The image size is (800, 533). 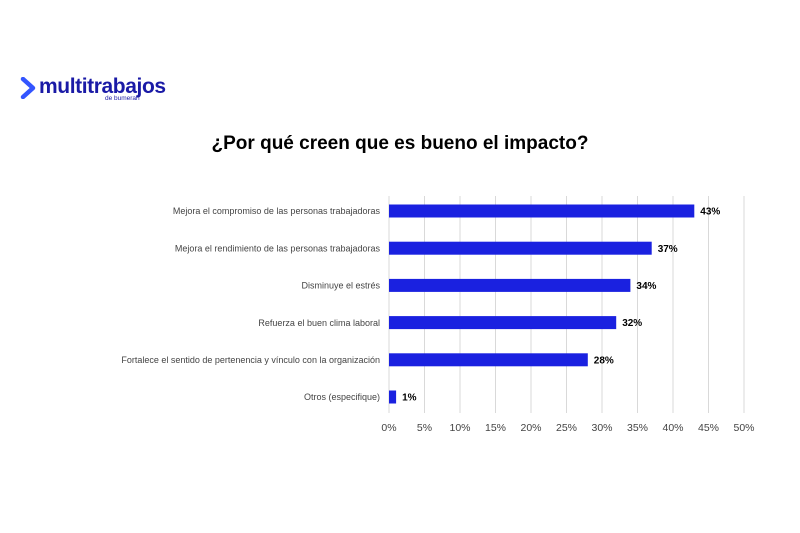 What do you see at coordinates (388, 428) in the screenshot?
I see `x-tick-label: 0%` at bounding box center [388, 428].